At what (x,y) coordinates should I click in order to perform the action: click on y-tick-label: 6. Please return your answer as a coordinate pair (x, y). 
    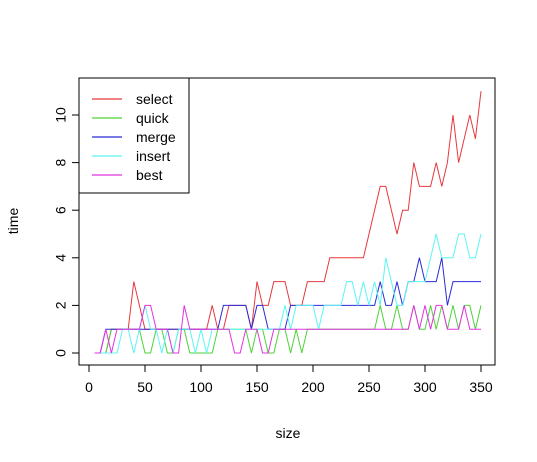
    Looking at the image, I should click on (61, 210).